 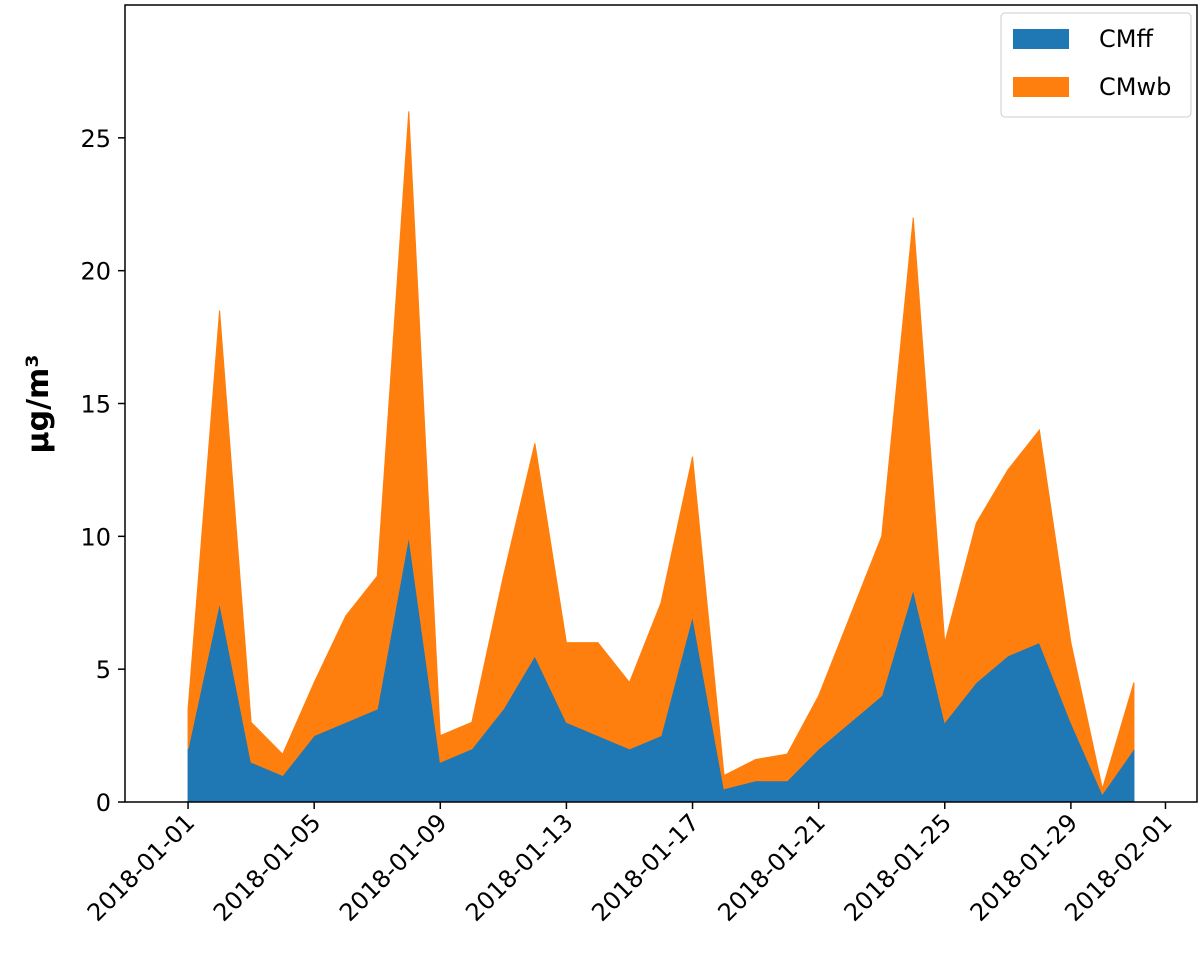 What do you see at coordinates (95, 139) in the screenshot?
I see `y-tick-label: 25` at bounding box center [95, 139].